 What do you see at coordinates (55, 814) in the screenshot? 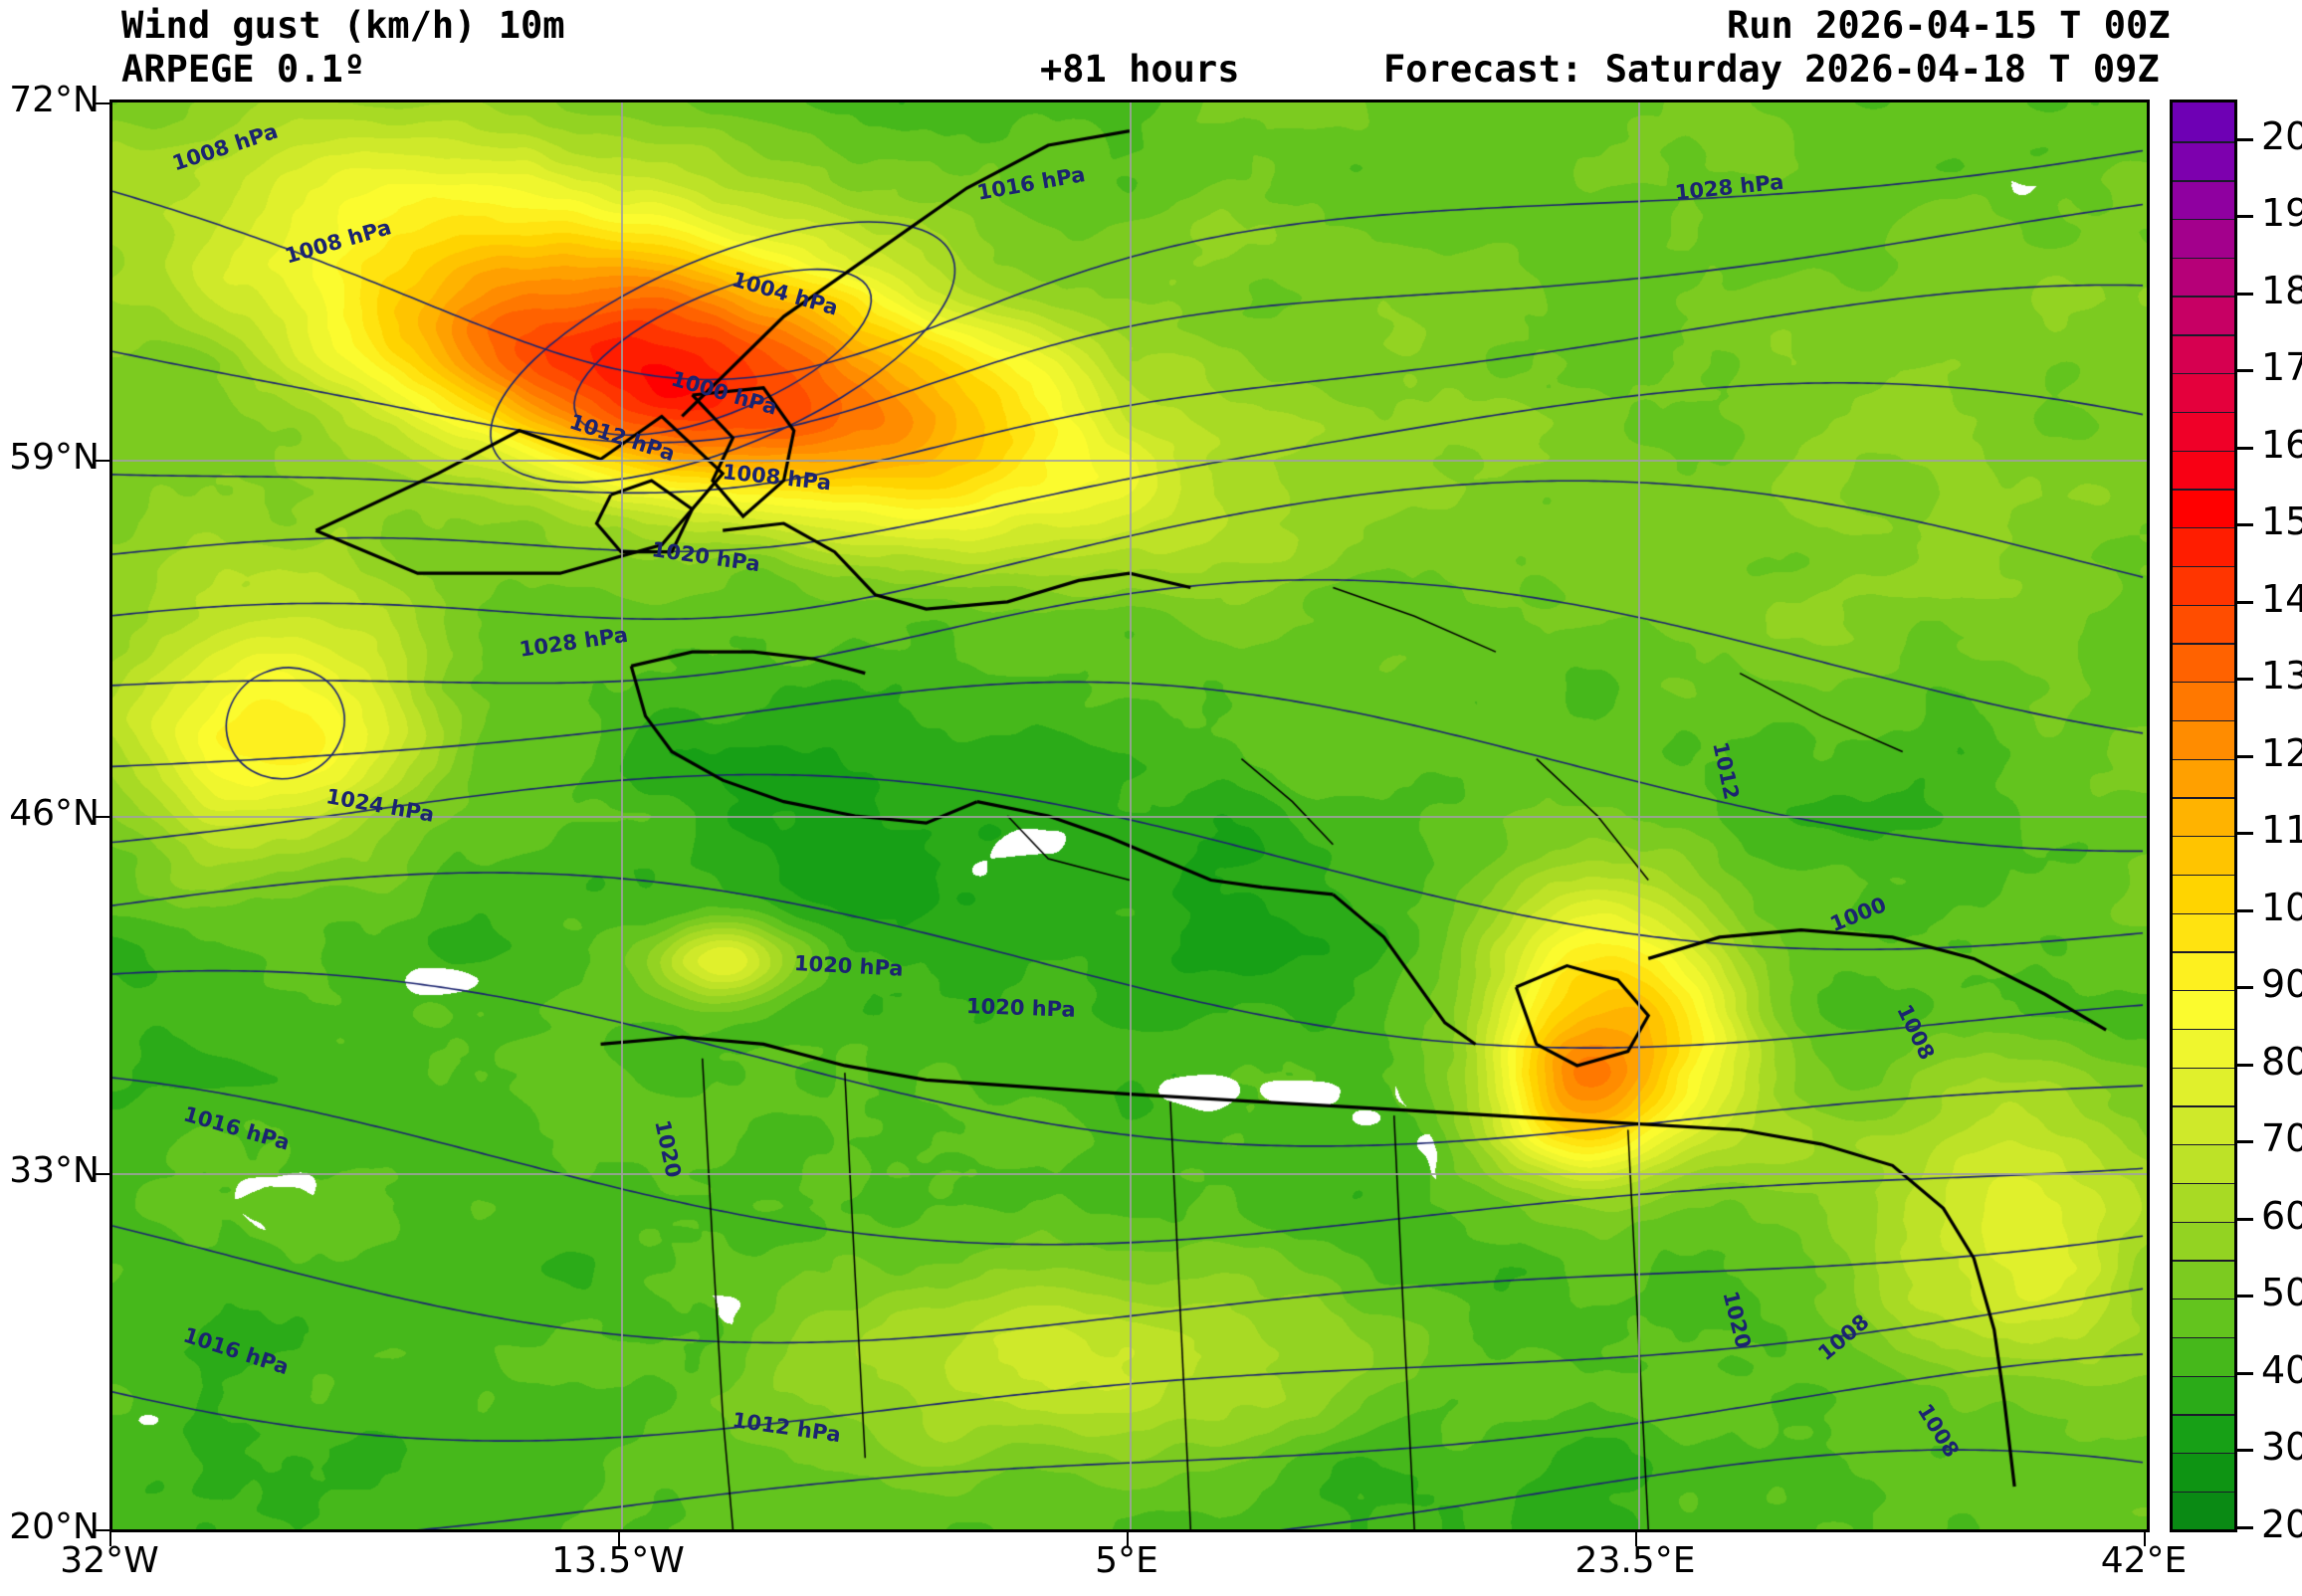
I see `y-axis-label: 46°N` at bounding box center [55, 814].